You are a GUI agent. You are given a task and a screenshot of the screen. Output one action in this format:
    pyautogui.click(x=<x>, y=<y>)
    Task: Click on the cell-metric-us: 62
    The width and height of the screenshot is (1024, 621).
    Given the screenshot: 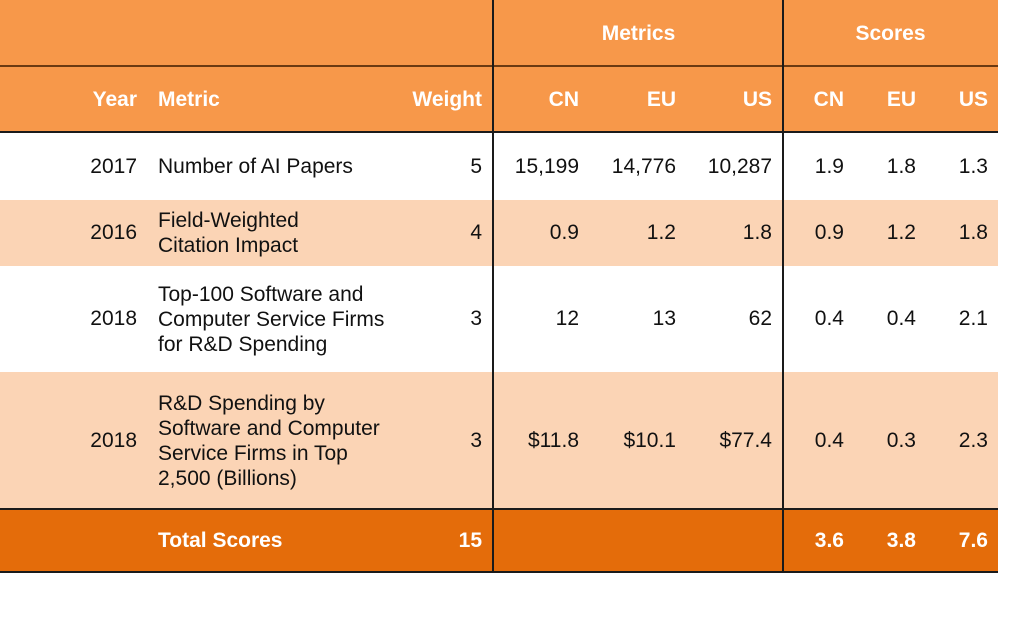 What is the action you would take?
    pyautogui.click(x=760, y=318)
    